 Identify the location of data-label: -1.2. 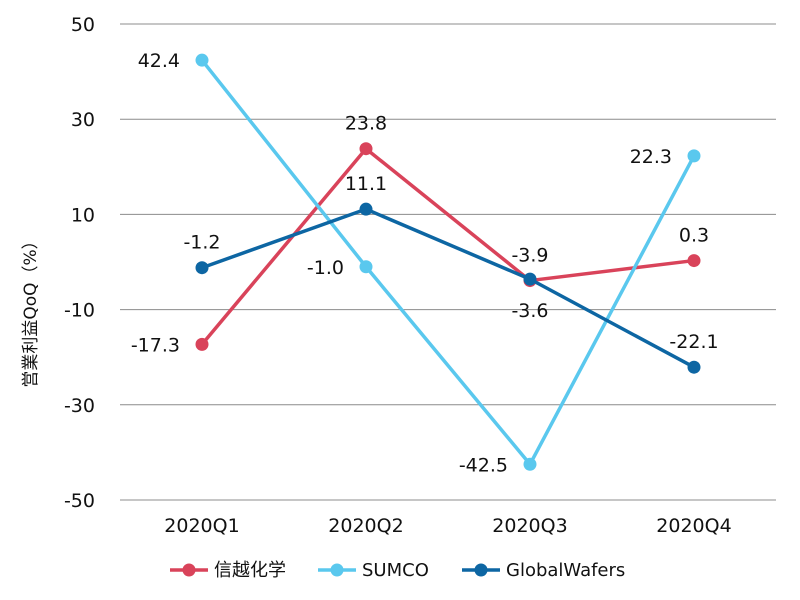
(201, 243).